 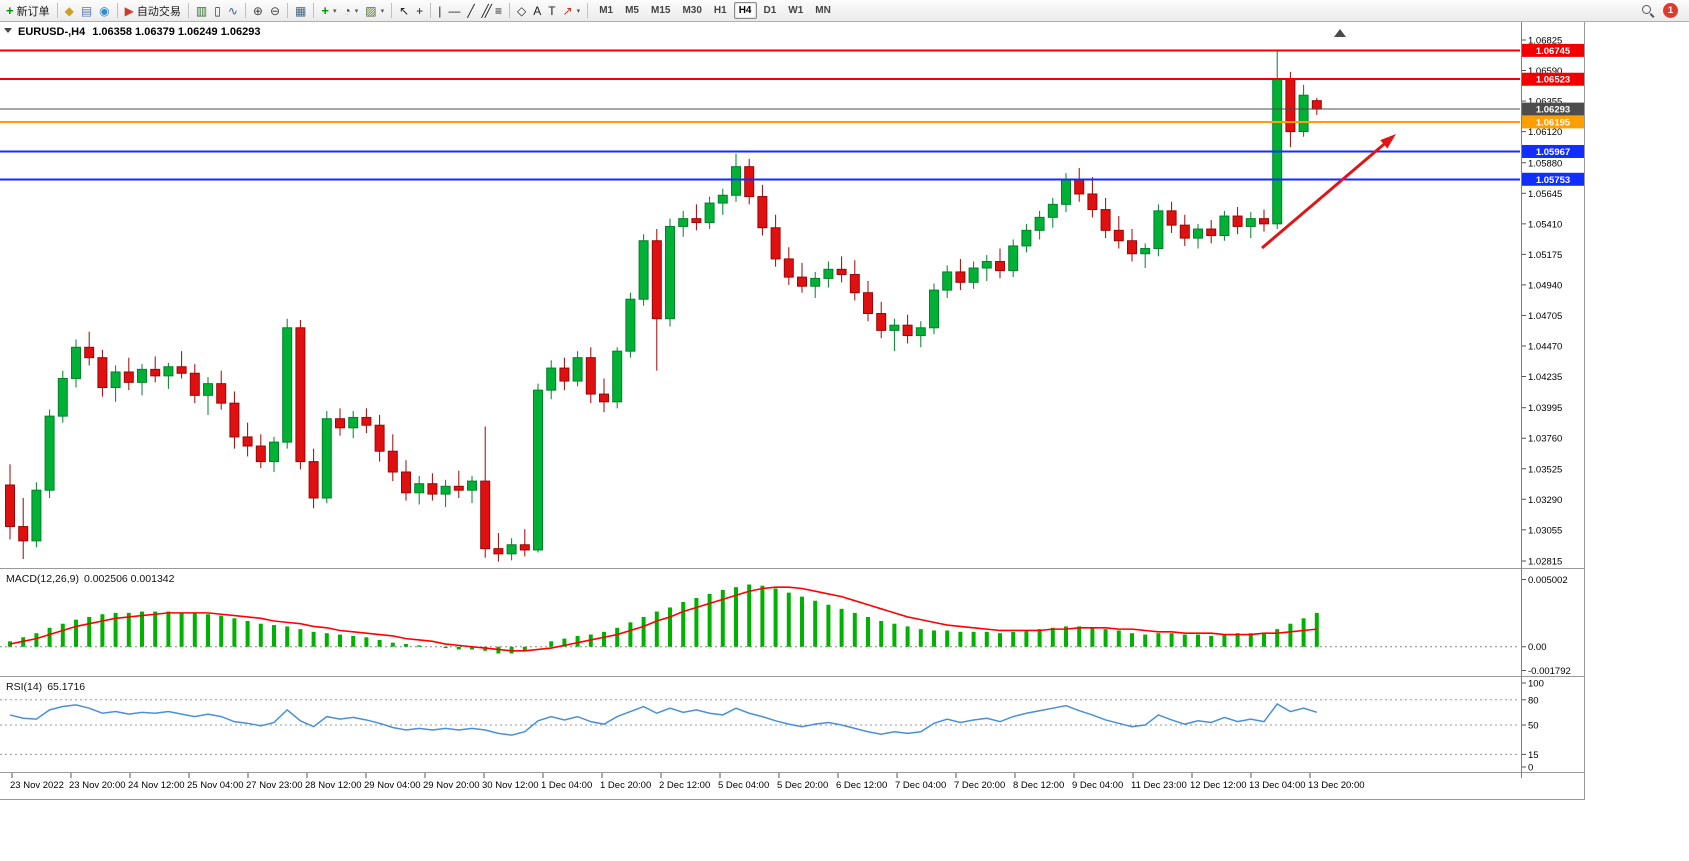 What do you see at coordinates (551, 11) in the screenshot?
I see `label-button: T` at bounding box center [551, 11].